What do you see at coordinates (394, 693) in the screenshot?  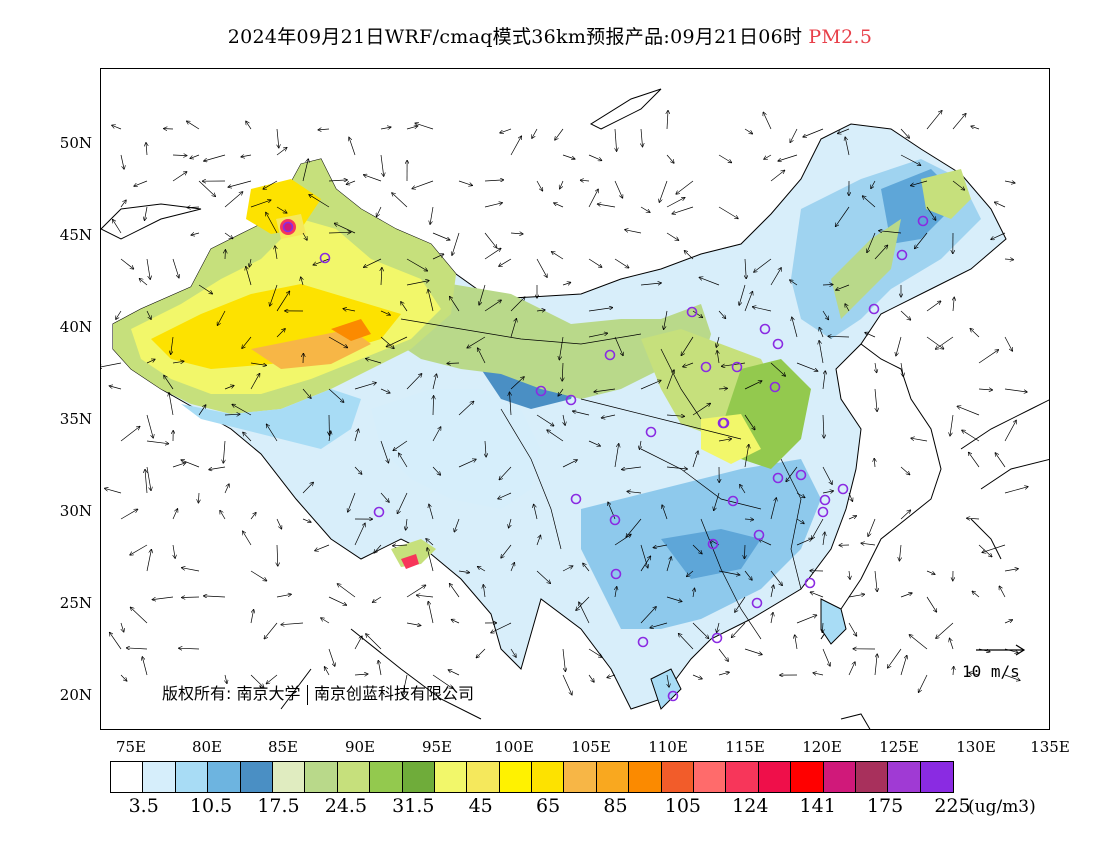 I see `copyright-org2: 南京创蓝科技有限公司` at bounding box center [394, 693].